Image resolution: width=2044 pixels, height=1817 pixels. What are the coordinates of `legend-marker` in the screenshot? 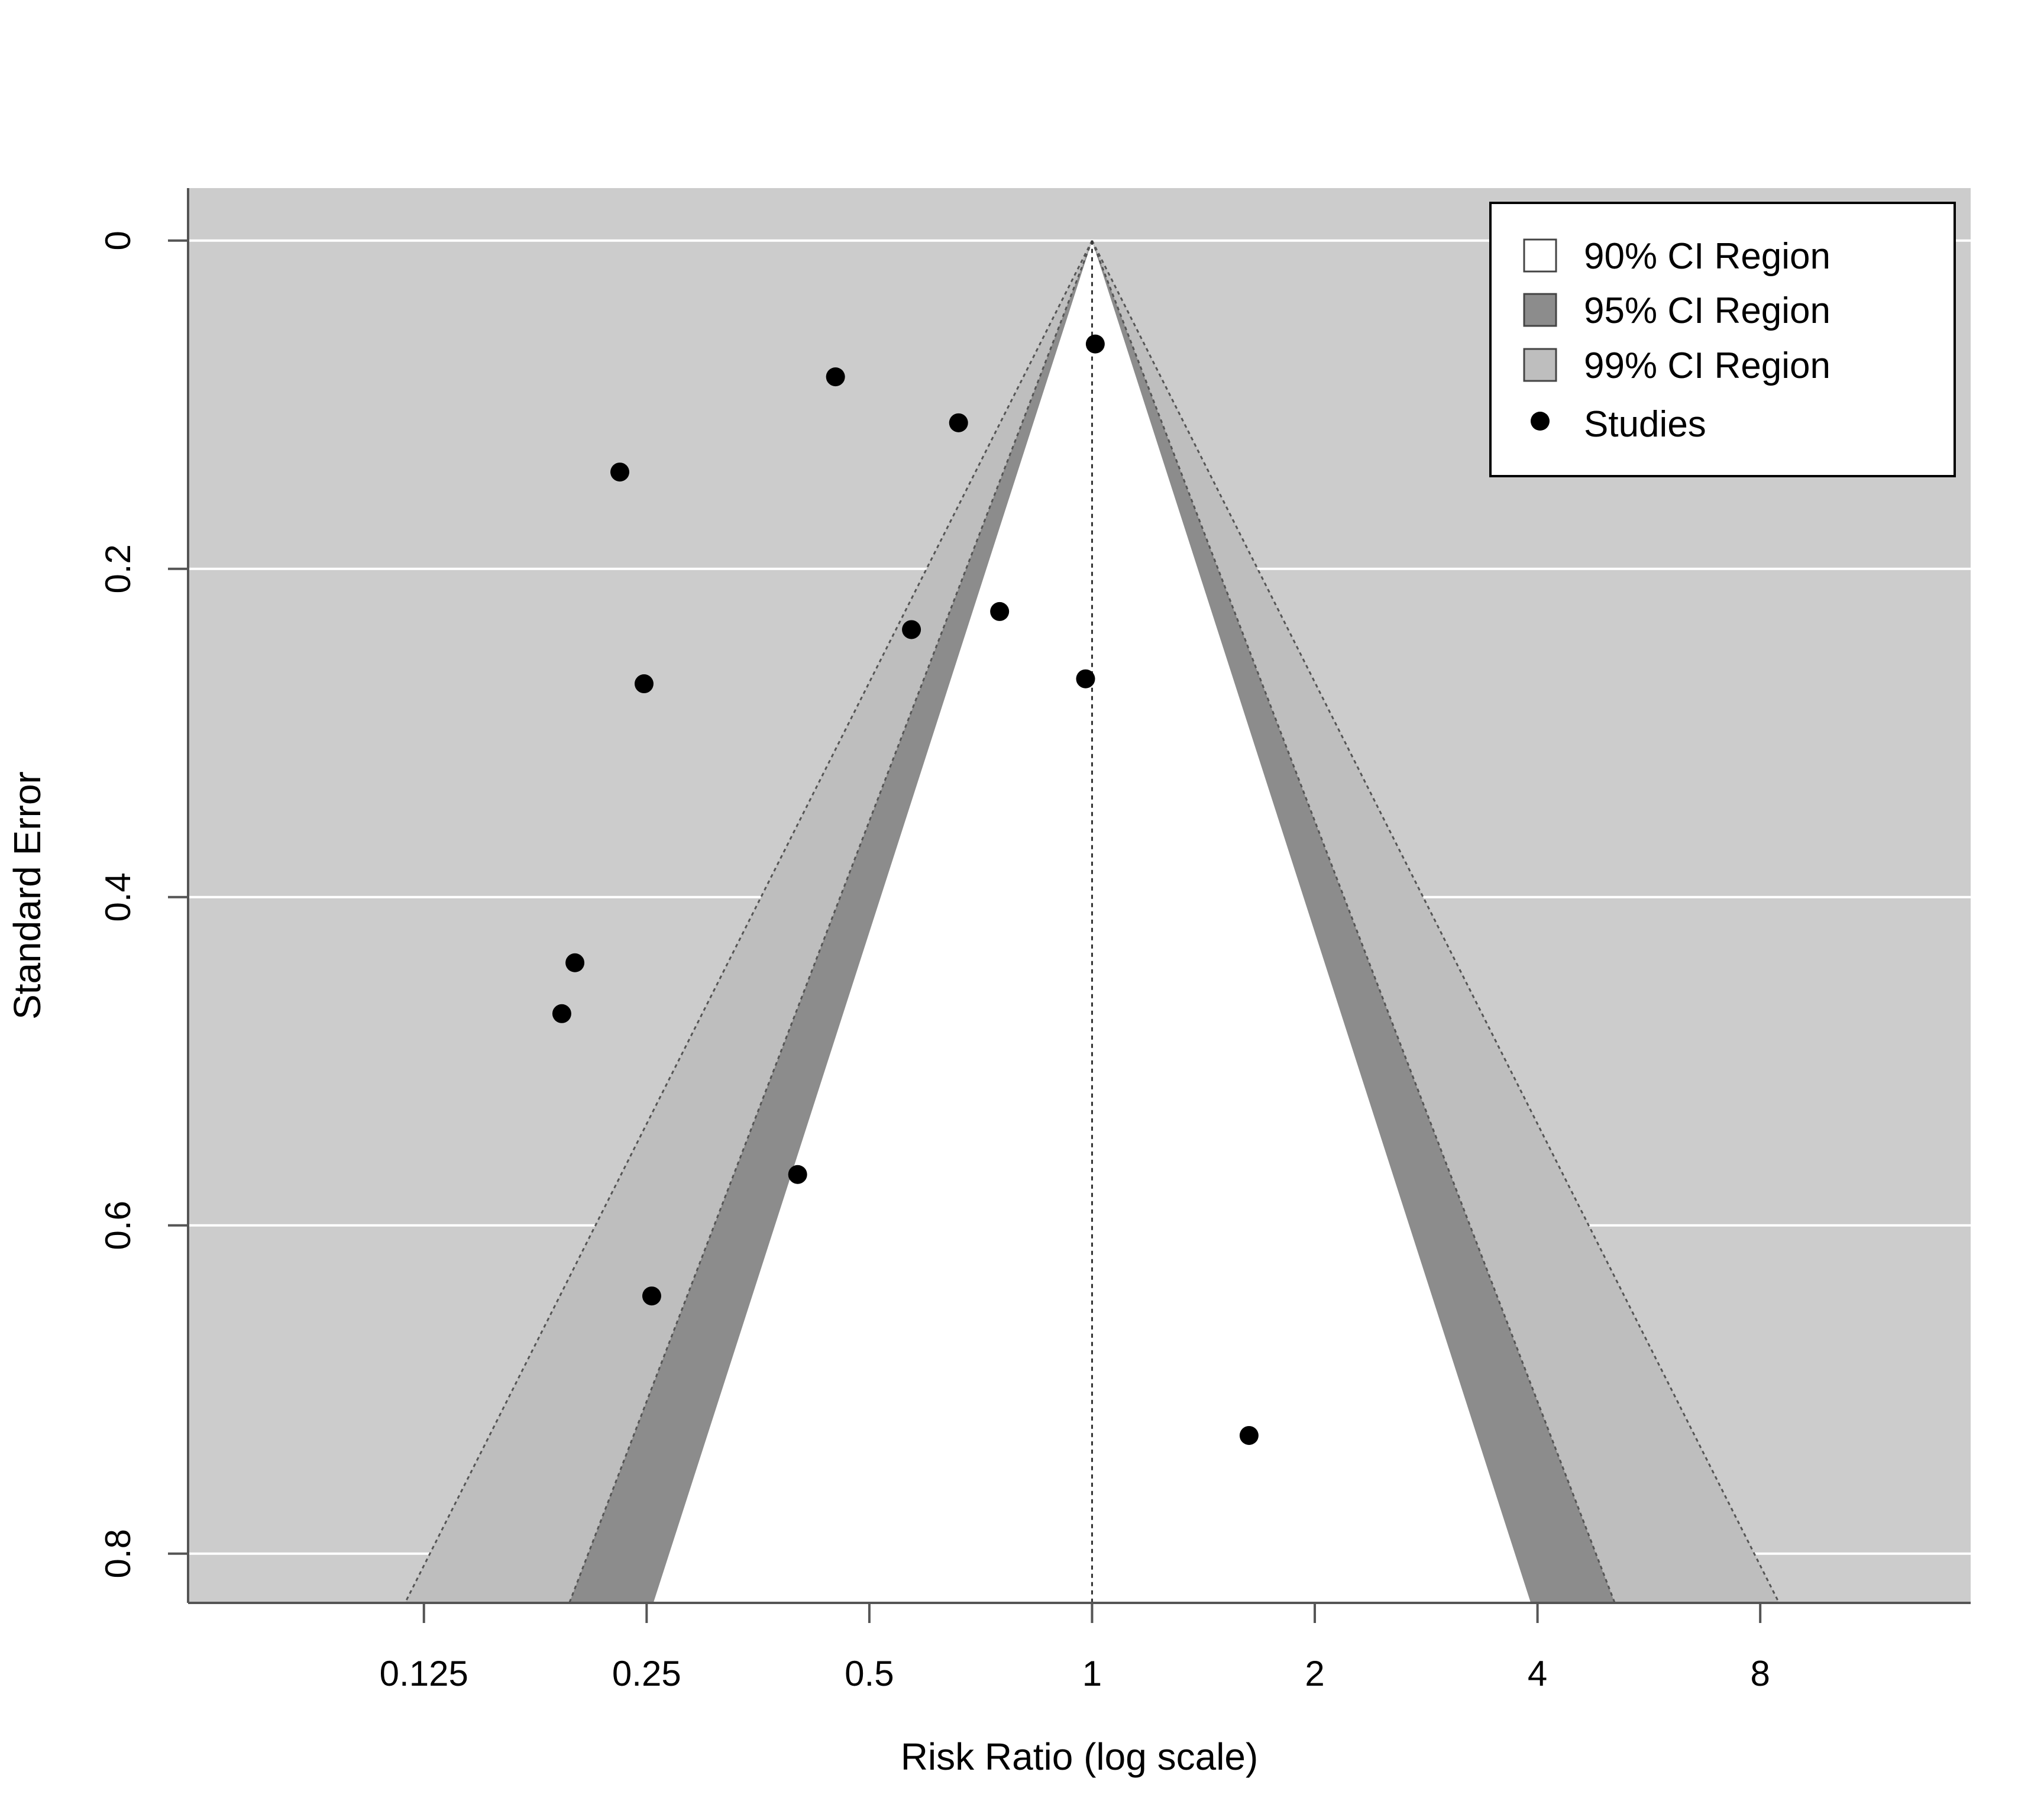 It's located at (1540, 421).